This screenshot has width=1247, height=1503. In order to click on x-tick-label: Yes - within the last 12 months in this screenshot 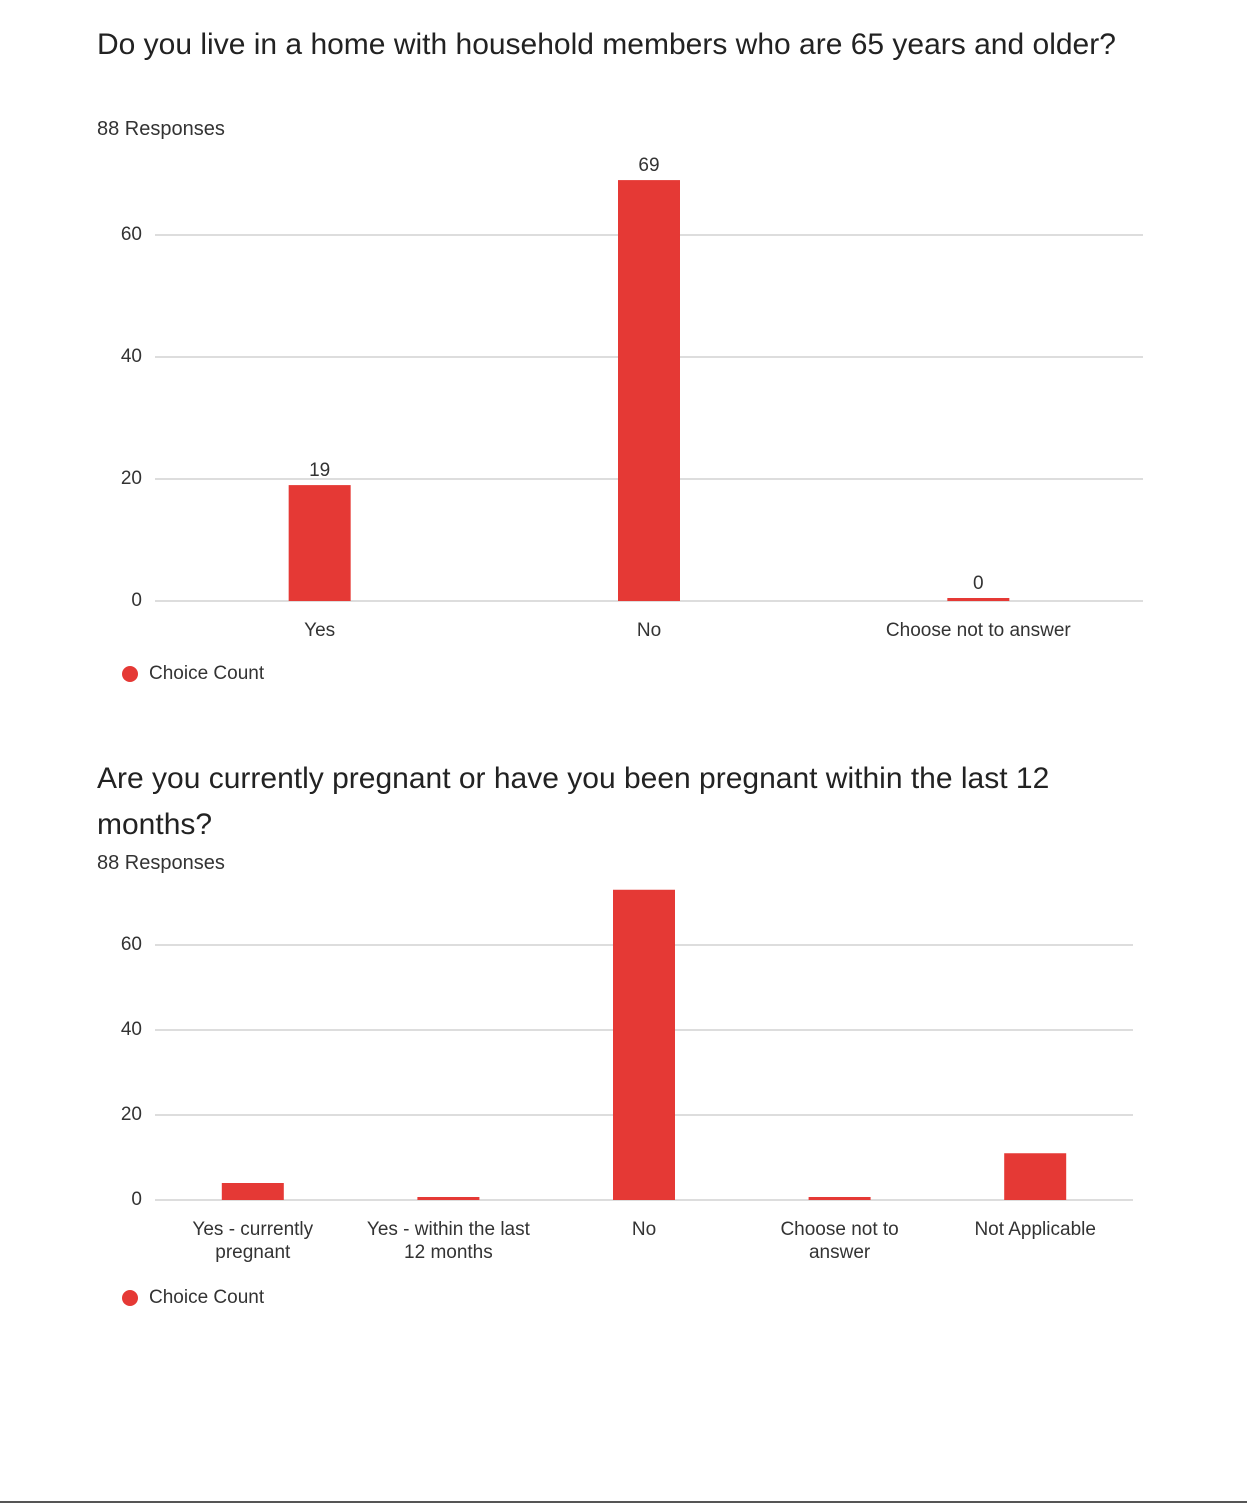, I will do `click(449, 1241)`.